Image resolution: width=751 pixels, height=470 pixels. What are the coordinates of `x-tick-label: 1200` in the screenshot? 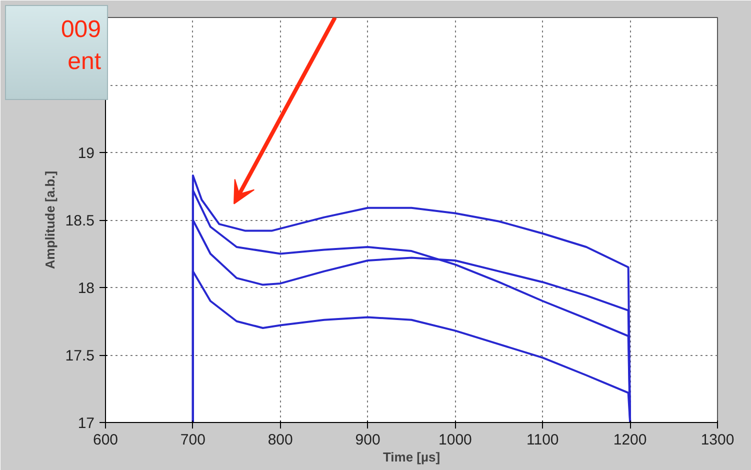 It's located at (630, 440).